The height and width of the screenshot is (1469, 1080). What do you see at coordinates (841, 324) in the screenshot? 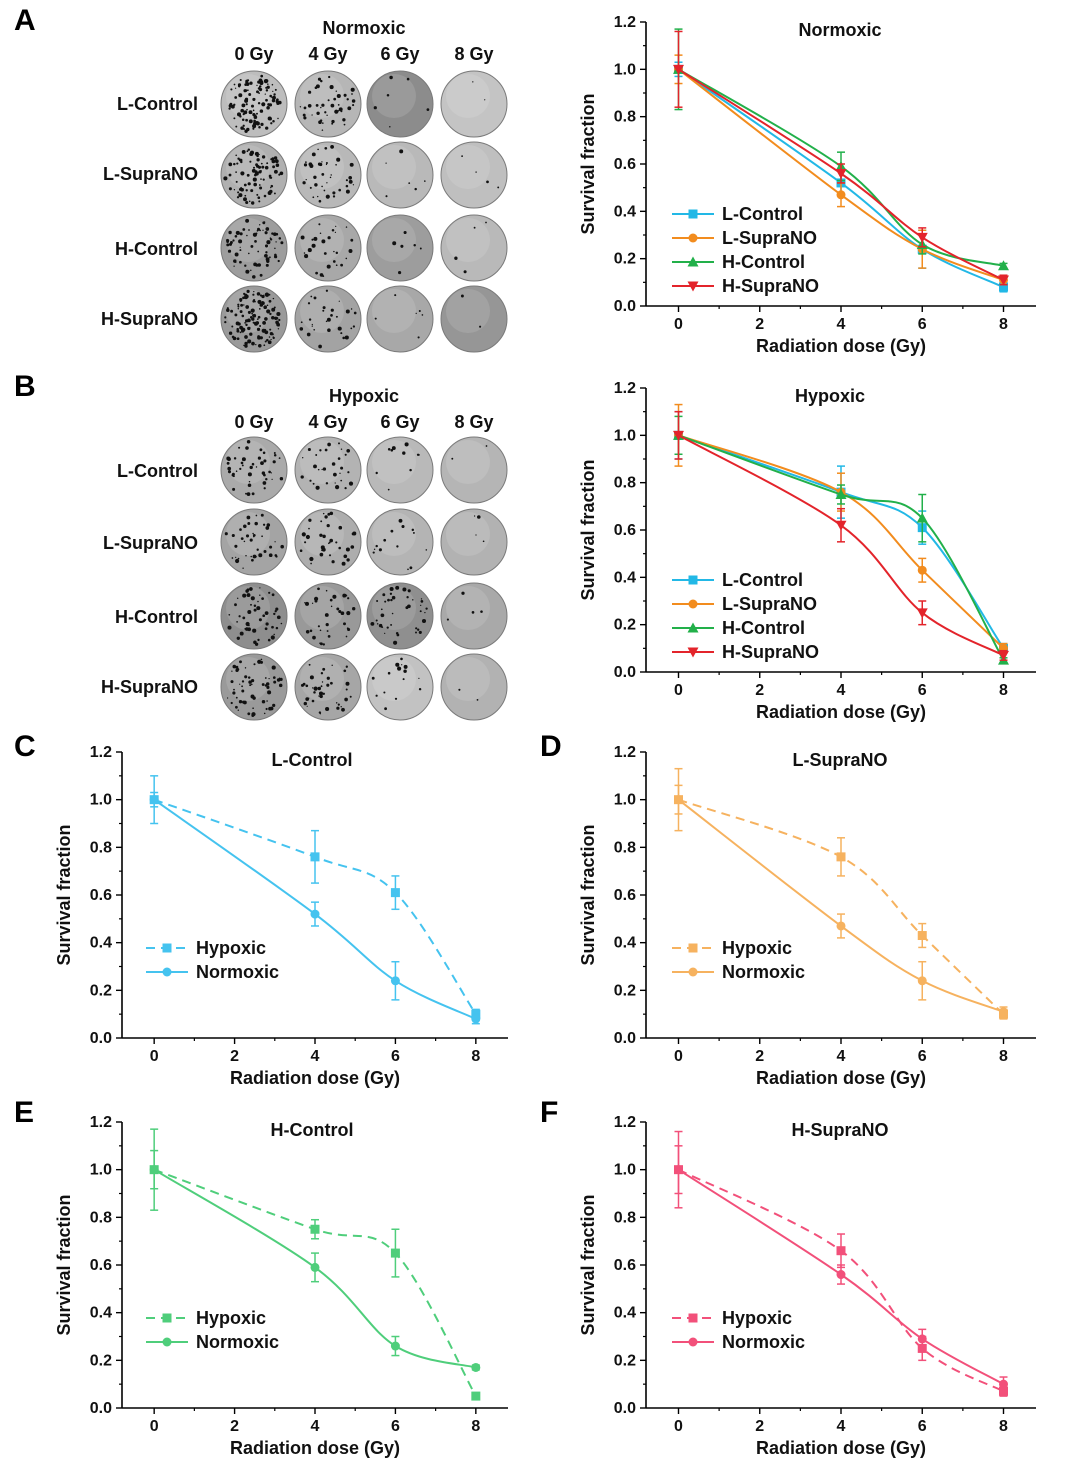
I see `x-tick-label: 4` at bounding box center [841, 324].